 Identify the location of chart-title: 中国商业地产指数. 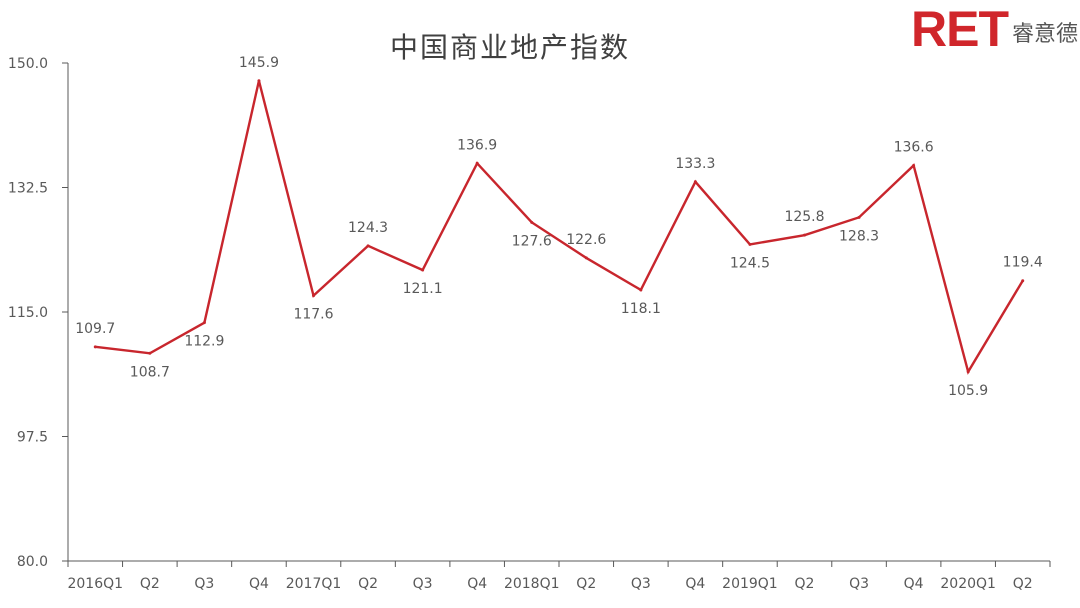
(509, 47).